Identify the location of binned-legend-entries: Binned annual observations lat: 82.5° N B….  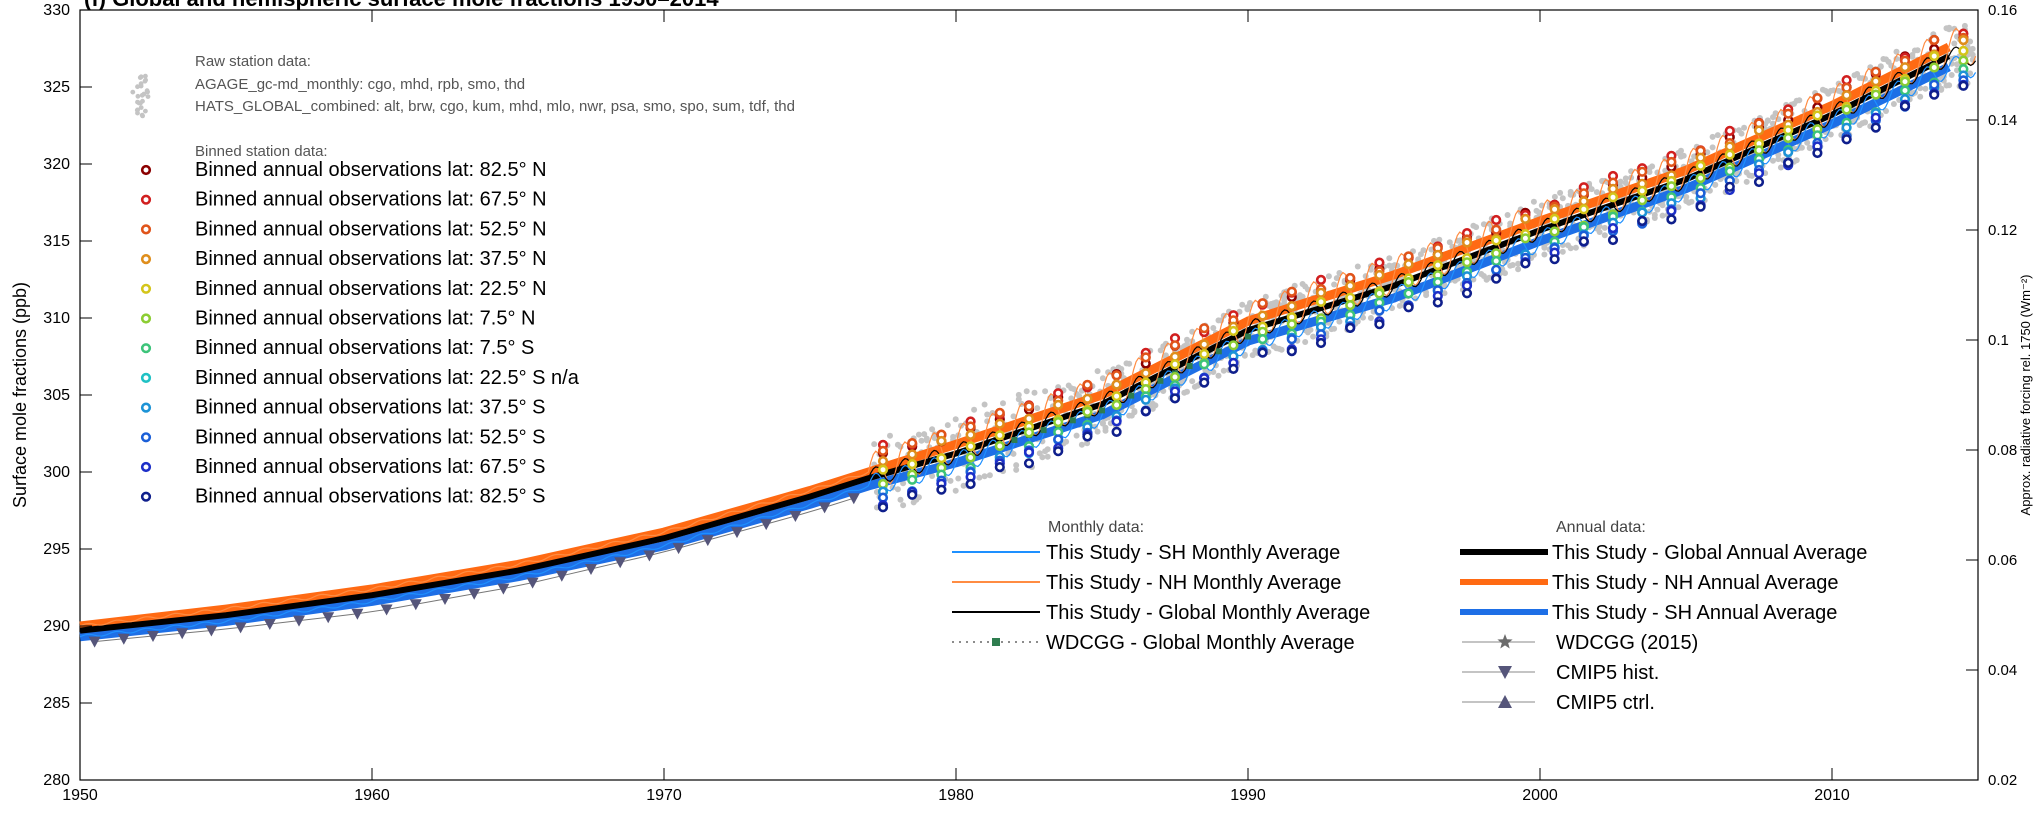
(360, 333).